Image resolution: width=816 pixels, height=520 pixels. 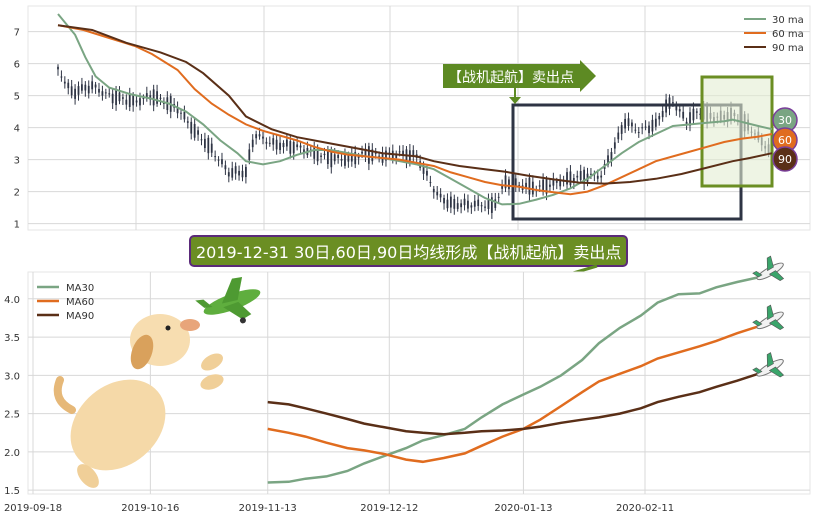 What do you see at coordinates (142, 352) in the screenshot?
I see `dog-ear` at bounding box center [142, 352].